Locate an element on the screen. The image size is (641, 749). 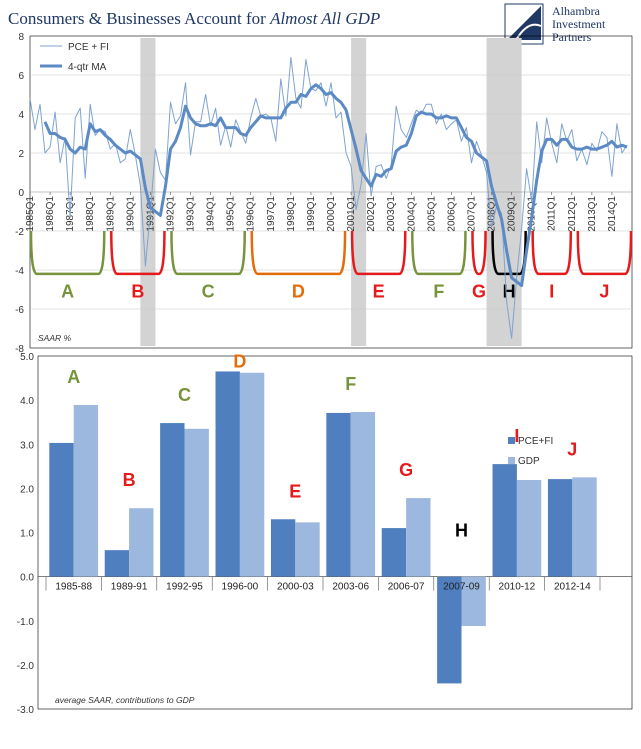
legend-swatch-gdp-bar is located at coordinates (511, 460).